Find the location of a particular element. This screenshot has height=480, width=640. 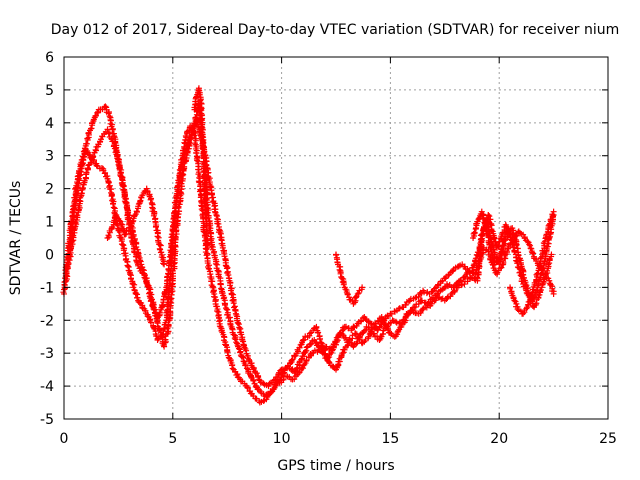

x-axis-label: GPS time / hours is located at coordinates (335, 466).